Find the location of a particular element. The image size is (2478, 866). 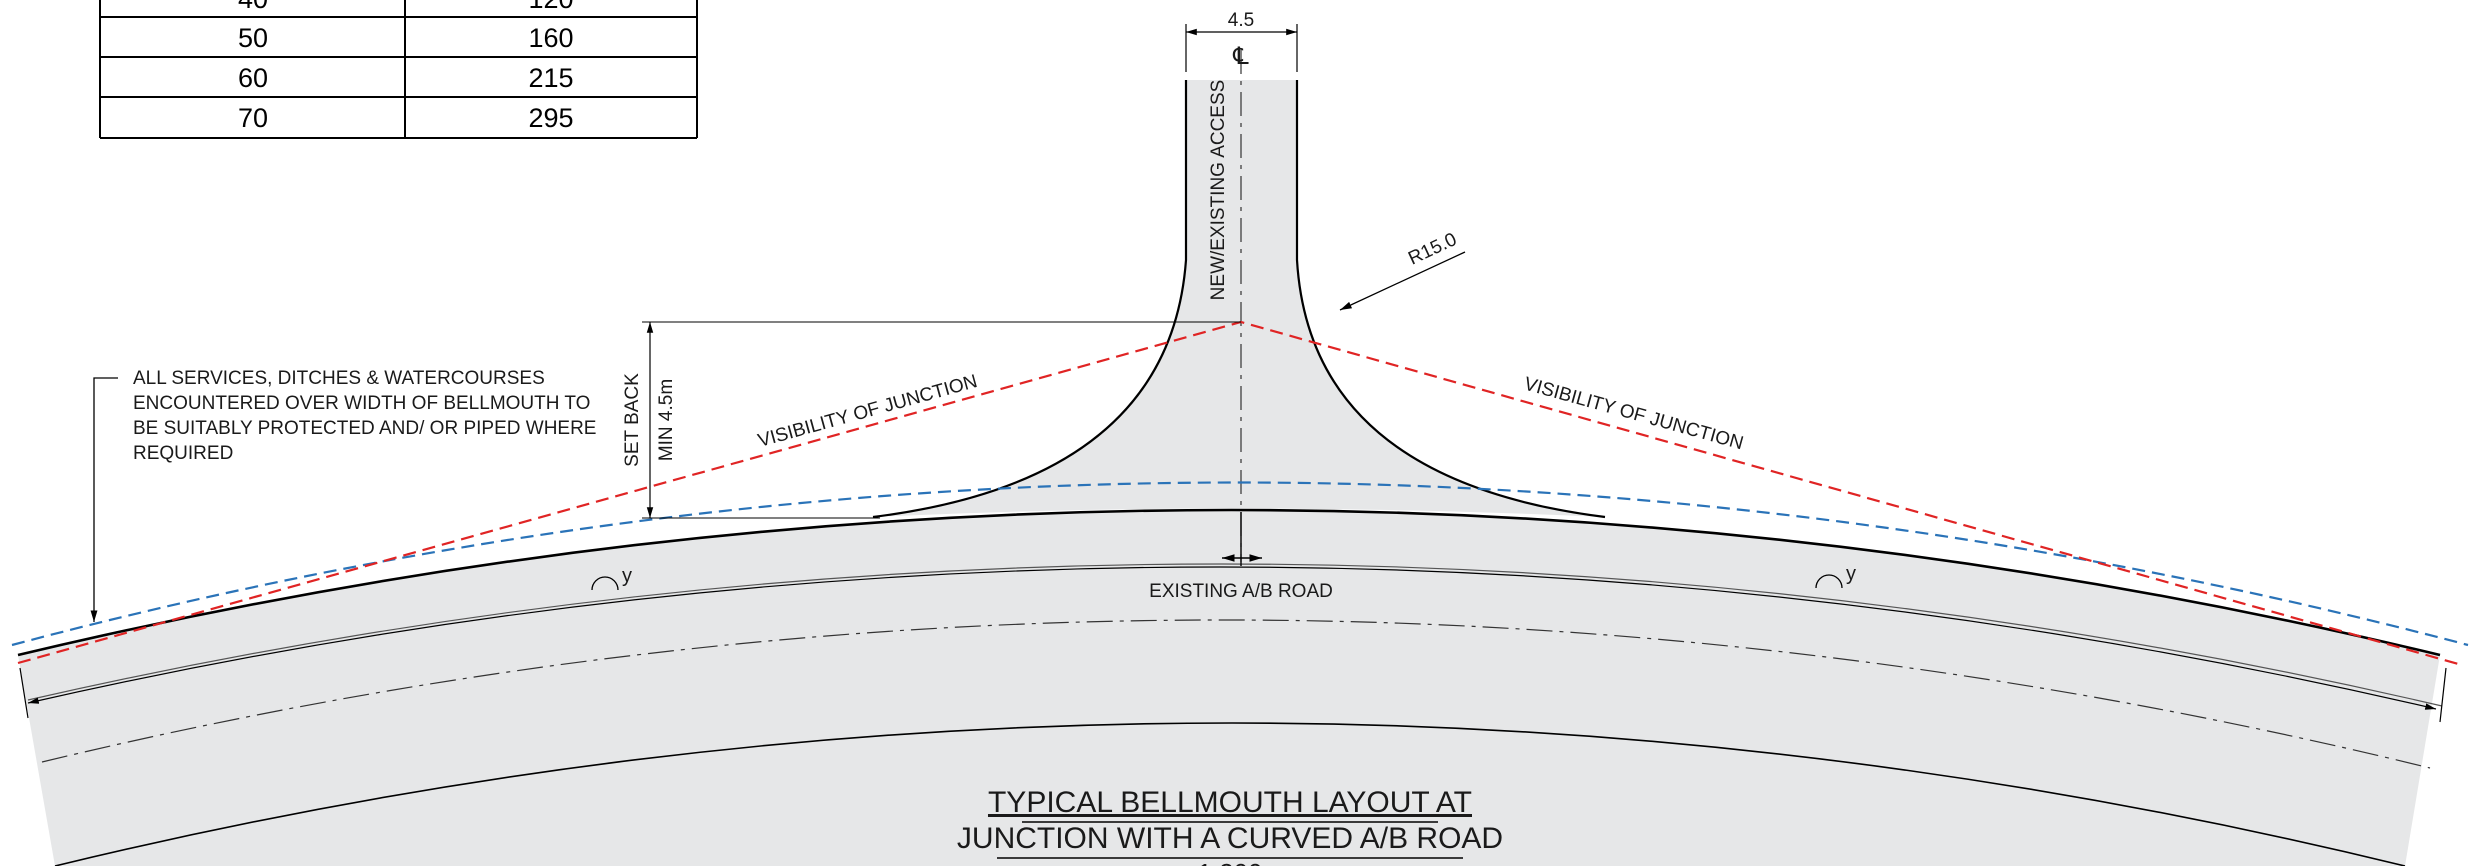

note-line-2: ENCOUNTERED OVER WIDTH OF BELLMOUTH TO is located at coordinates (361, 403).